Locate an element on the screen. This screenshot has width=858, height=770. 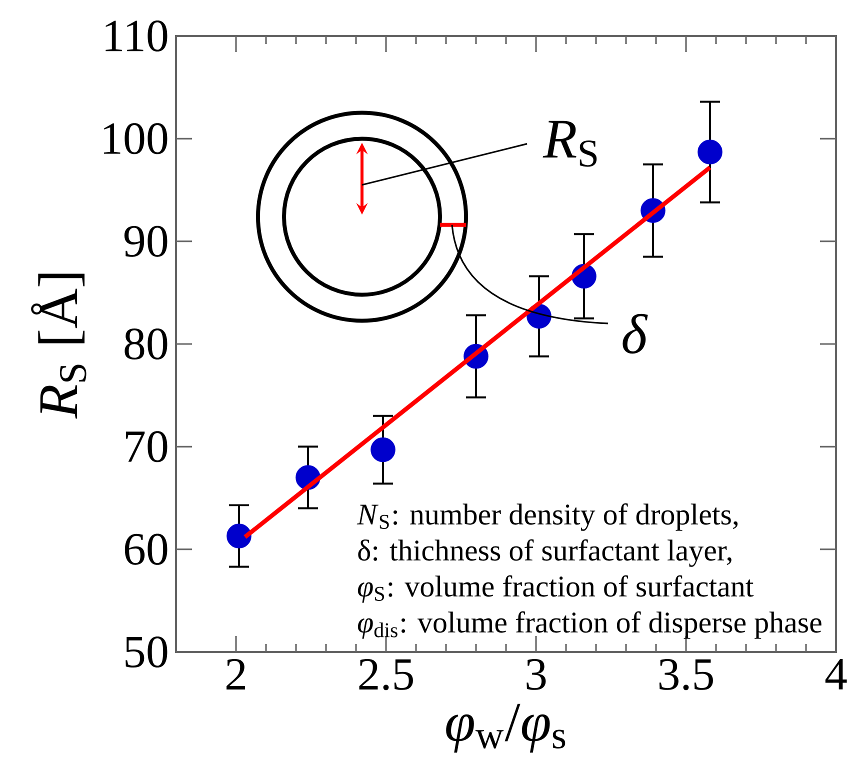
y-axis-title: R$_{S}$ [Å] is located at coordinates (58, 346).